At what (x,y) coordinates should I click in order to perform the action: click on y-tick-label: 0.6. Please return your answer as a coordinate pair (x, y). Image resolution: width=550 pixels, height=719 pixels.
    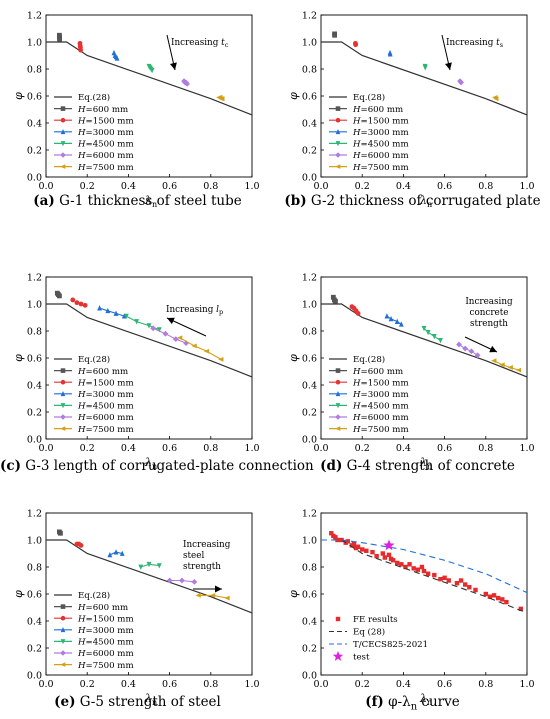
    Looking at the image, I should click on (309, 595).